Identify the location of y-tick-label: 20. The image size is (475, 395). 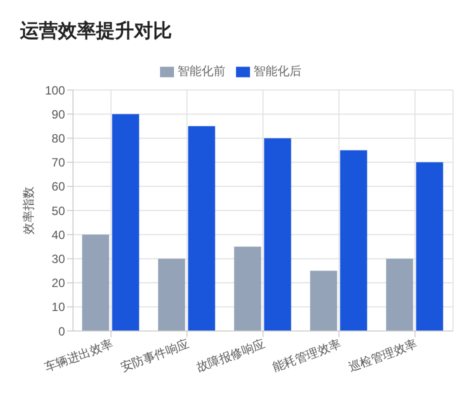
(59, 283).